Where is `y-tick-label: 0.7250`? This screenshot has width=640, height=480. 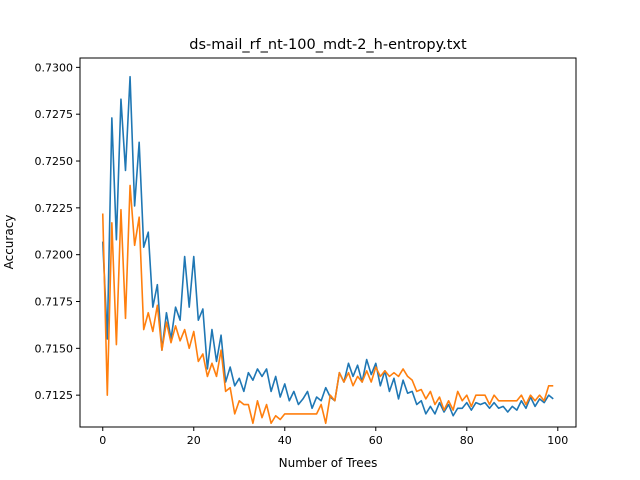 y-tick-label: 0.7250 is located at coordinates (54, 161).